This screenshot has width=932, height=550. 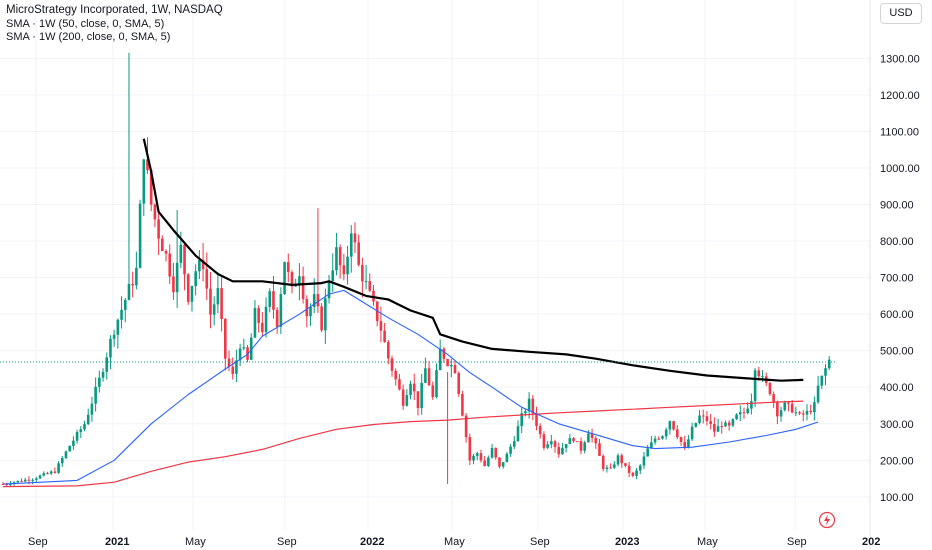 I want to click on sma200-legend: SMA · 1W (200, close, 0, SMA, 5), so click(x=88, y=37).